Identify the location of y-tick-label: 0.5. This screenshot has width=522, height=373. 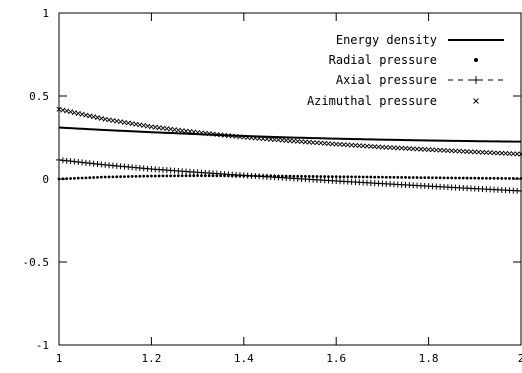
(39, 96).